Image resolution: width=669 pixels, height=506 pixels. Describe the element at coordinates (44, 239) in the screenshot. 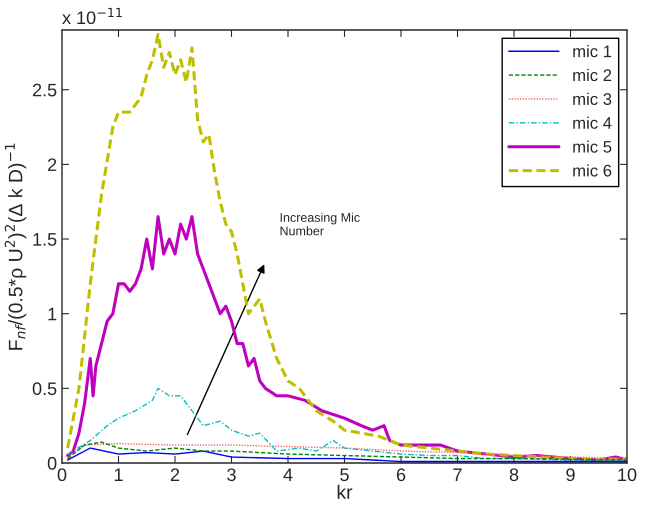

I see `y-tick-label: 1.5` at that location.